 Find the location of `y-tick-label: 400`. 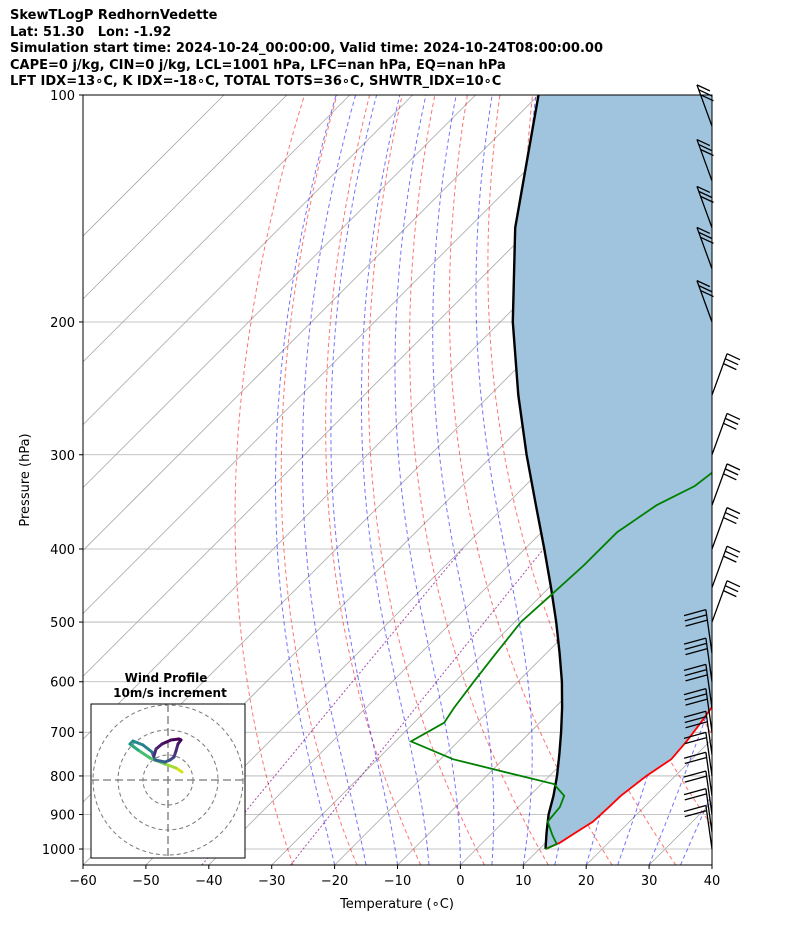

y-tick-label: 400 is located at coordinates (62, 550).